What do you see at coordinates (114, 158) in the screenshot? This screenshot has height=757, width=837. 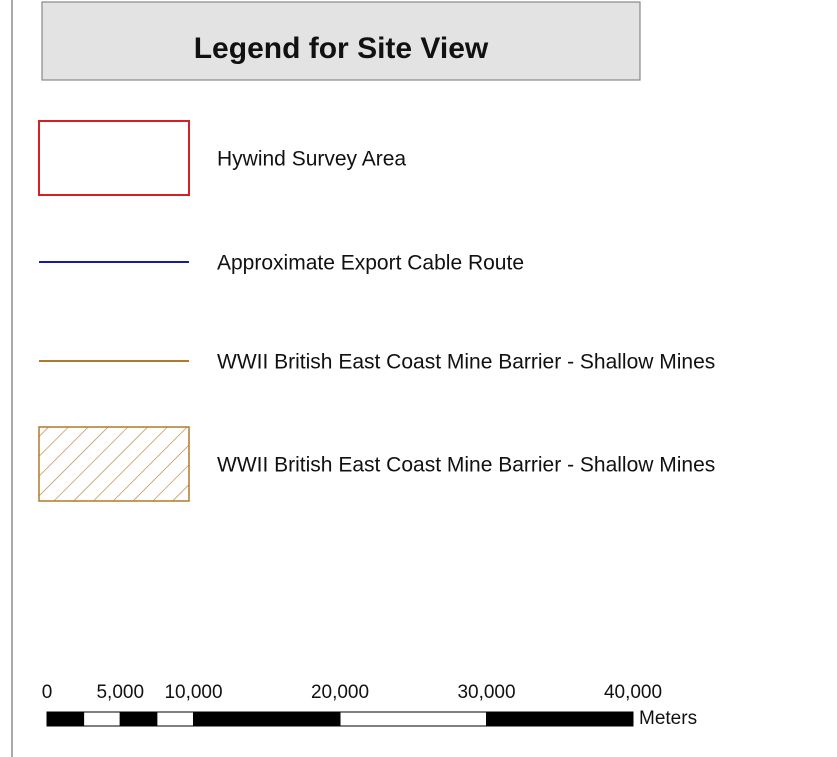 I see `symbol-outline` at bounding box center [114, 158].